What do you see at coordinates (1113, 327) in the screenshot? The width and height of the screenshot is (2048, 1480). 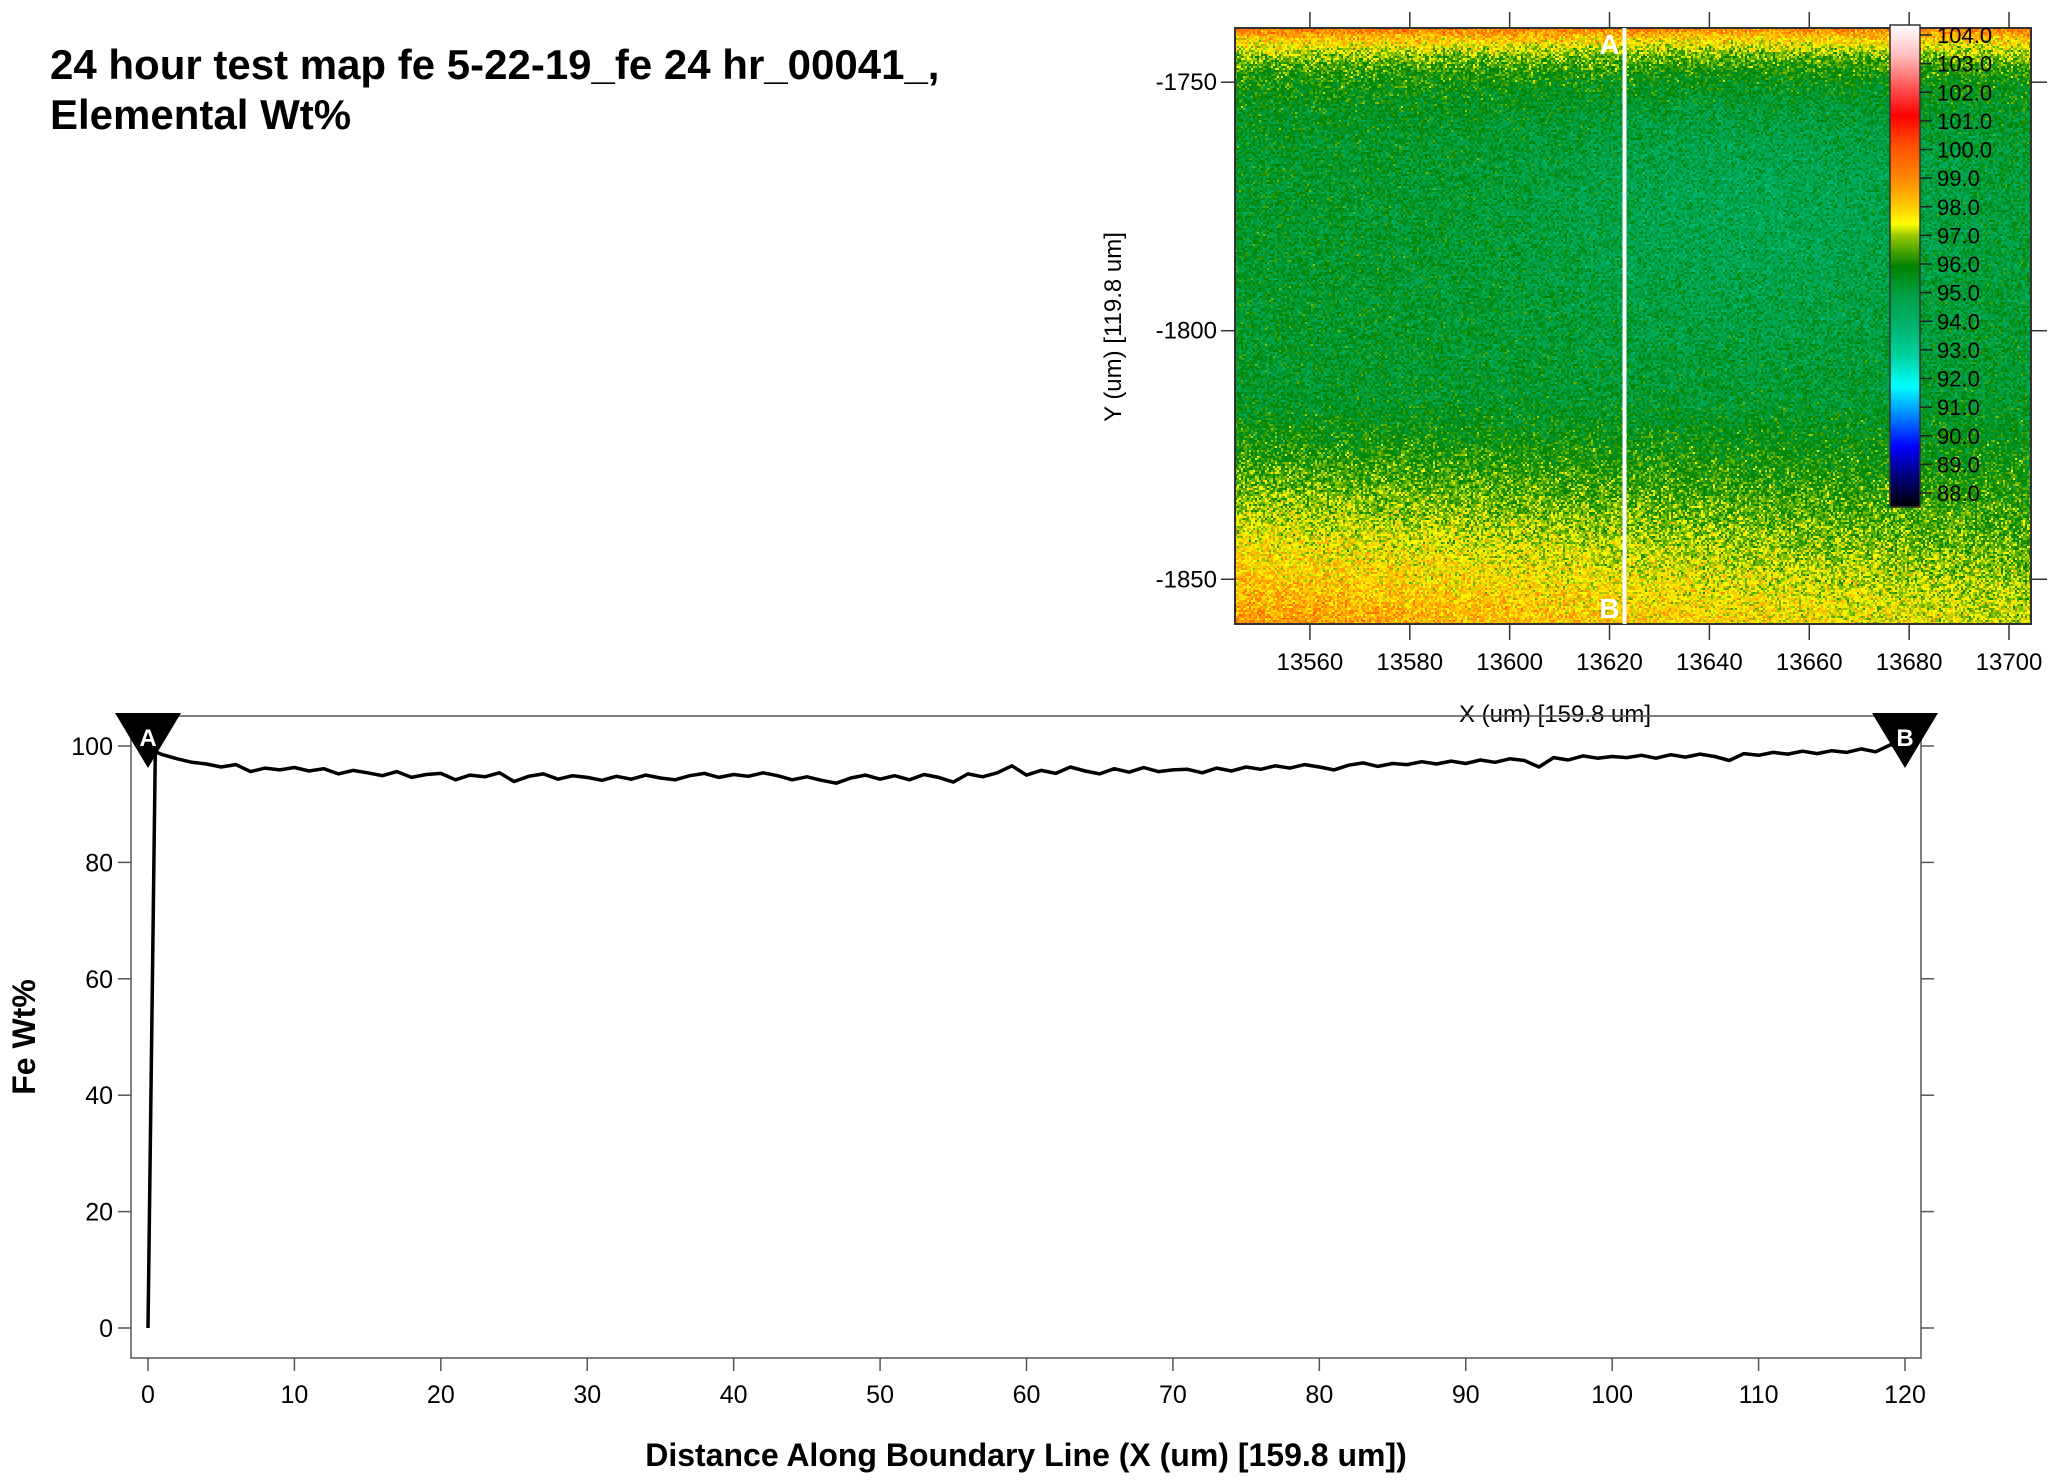 I see `map-y-axis-label: Y (um) [119.8 um]` at bounding box center [1113, 327].